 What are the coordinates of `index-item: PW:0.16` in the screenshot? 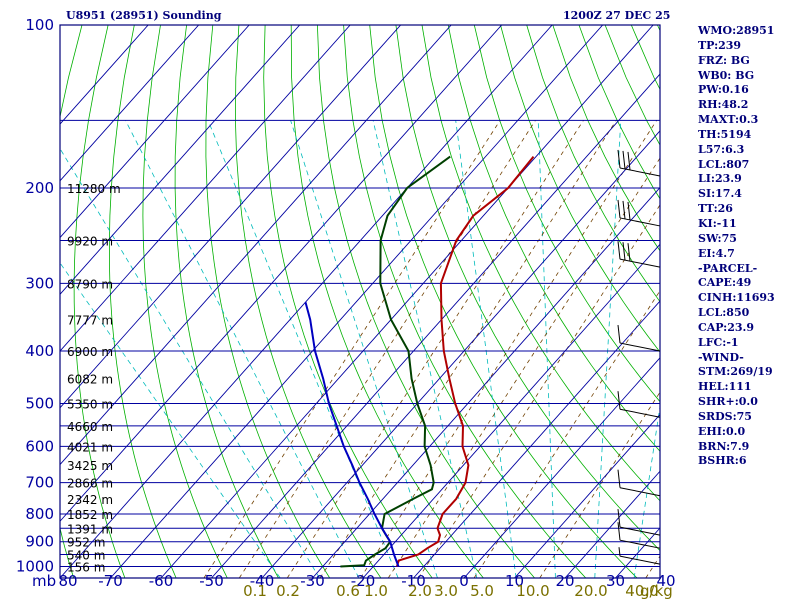 It's located at (723, 90).